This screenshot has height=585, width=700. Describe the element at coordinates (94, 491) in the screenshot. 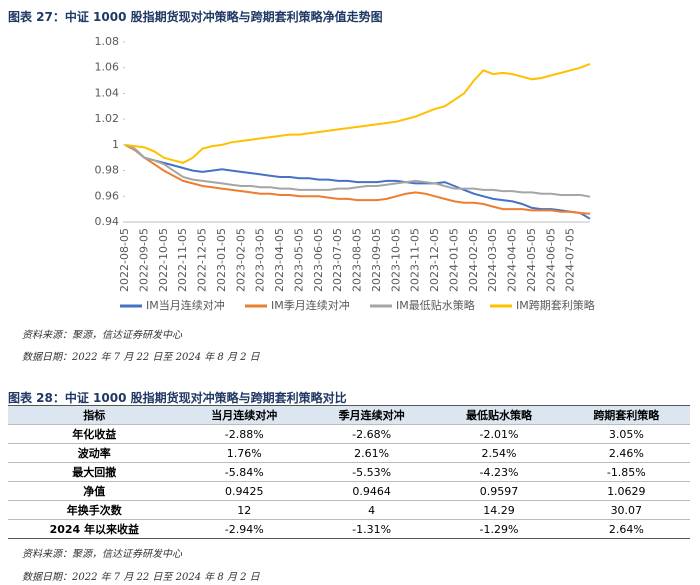

I see `table-cell: 净值` at that location.